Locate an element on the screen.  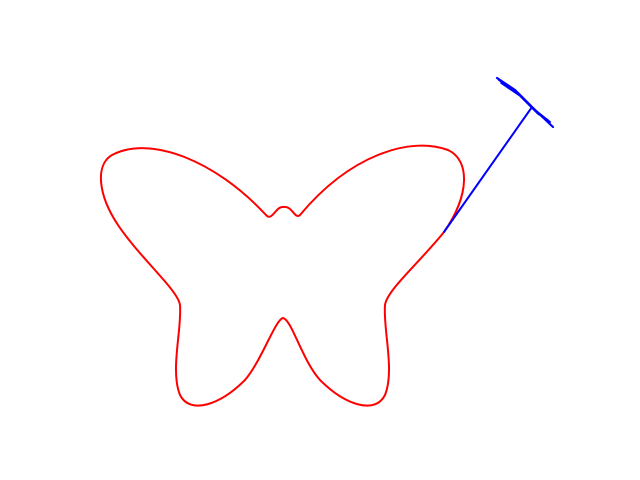
pen-tip-stroke-c is located at coordinates (524, 101).